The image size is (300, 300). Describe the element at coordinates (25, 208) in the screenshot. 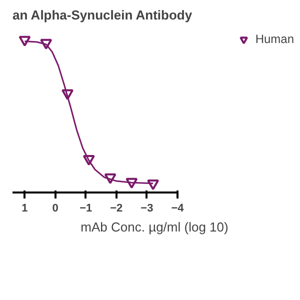

I see `x-tick-label: 1` at that location.